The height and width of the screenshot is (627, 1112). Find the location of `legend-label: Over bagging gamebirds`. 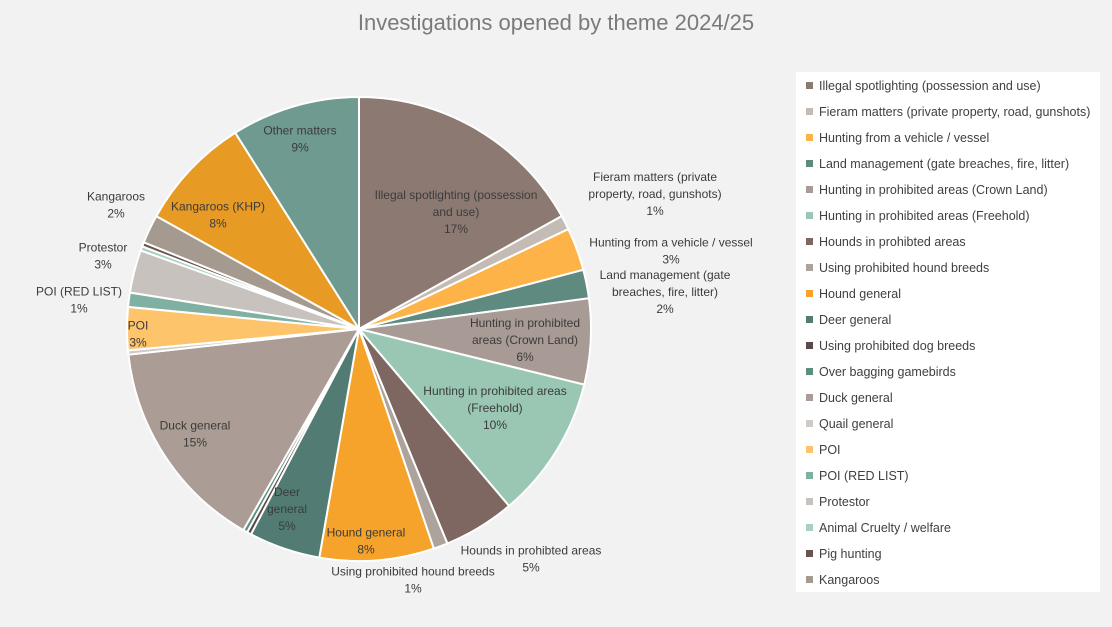

legend-label: Over bagging gamebirds is located at coordinates (887, 372).